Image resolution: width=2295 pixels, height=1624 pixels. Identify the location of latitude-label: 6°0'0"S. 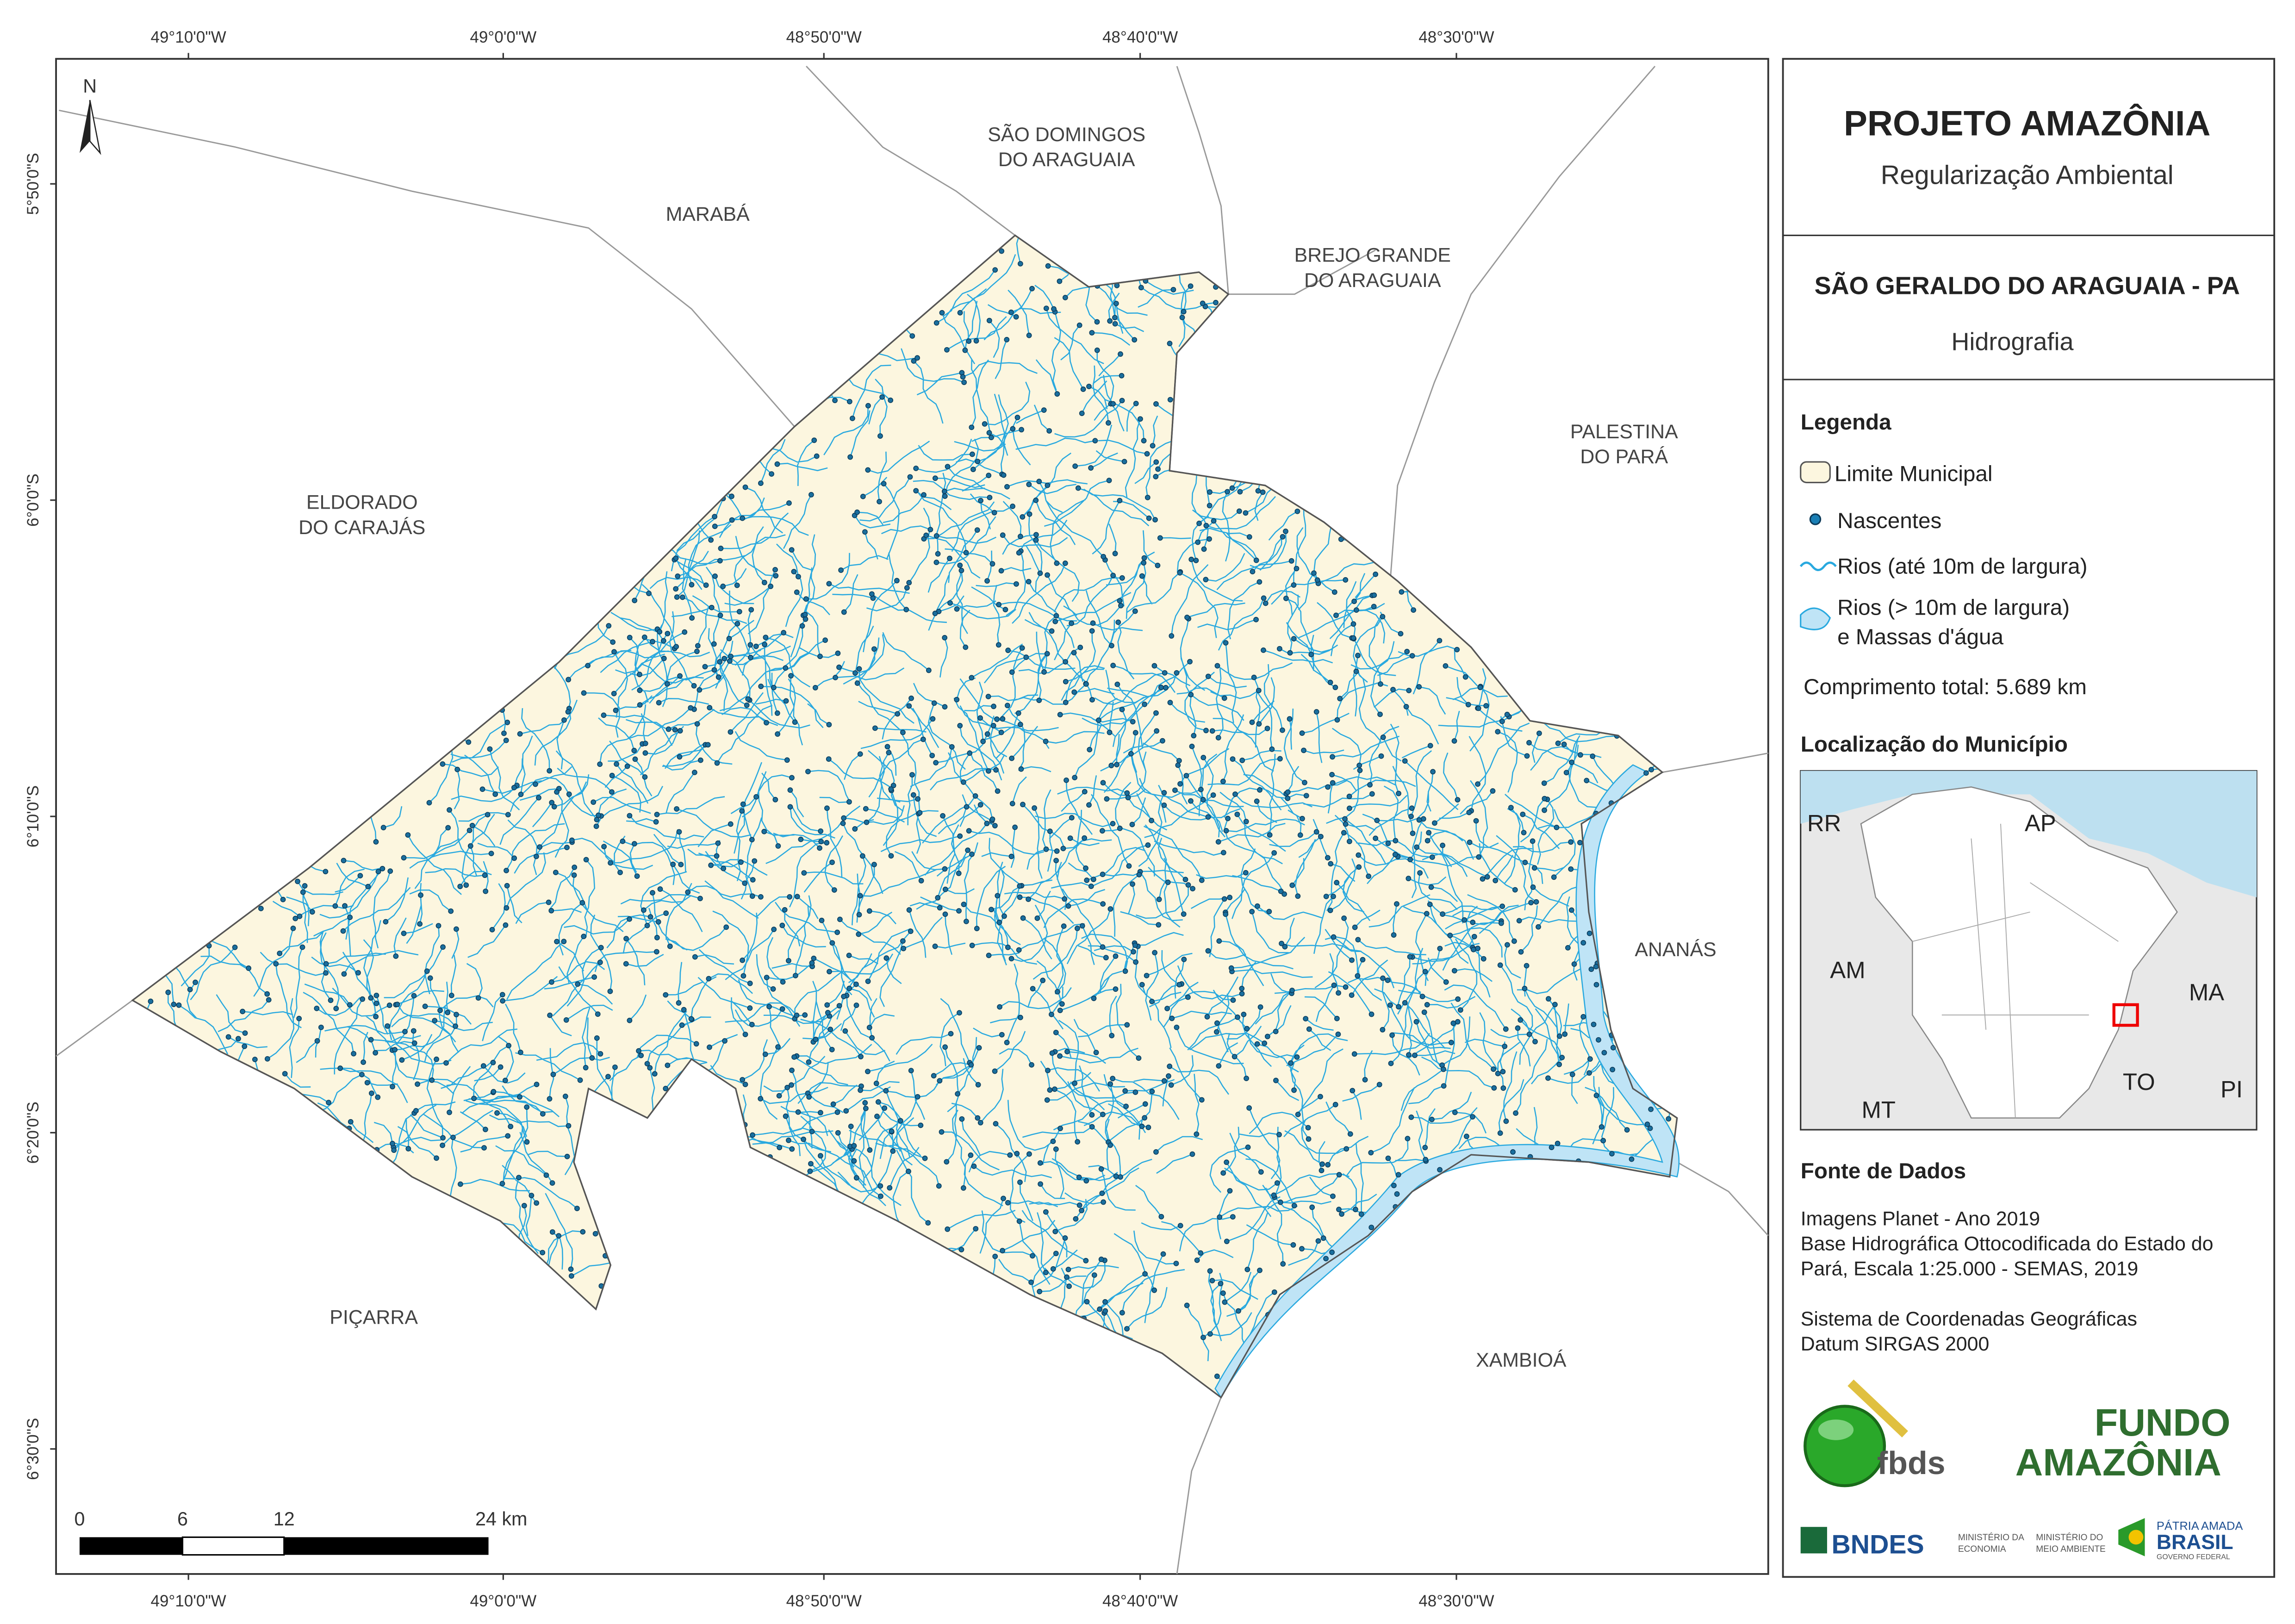
(33, 500).